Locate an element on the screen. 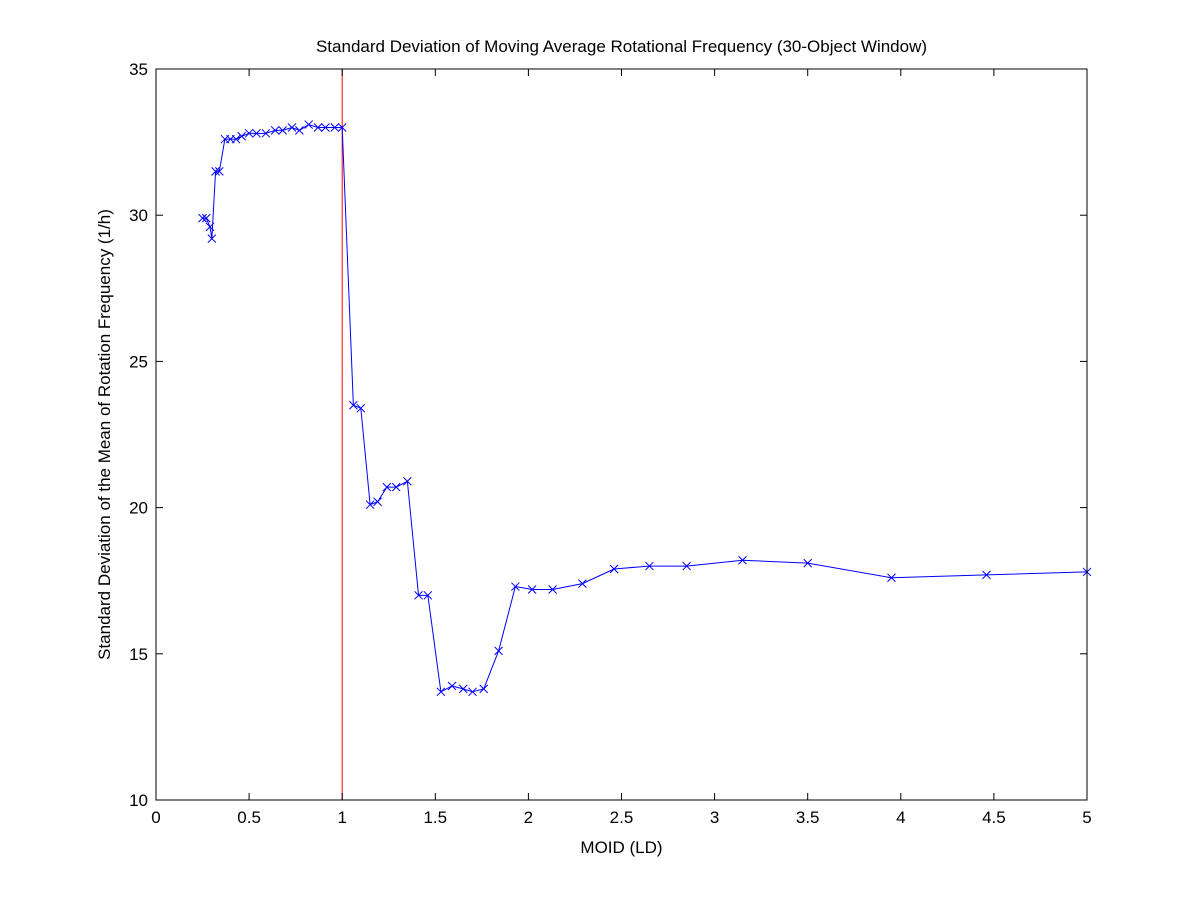 The image size is (1200, 900). x-tick-label: 0.5 is located at coordinates (249, 817).